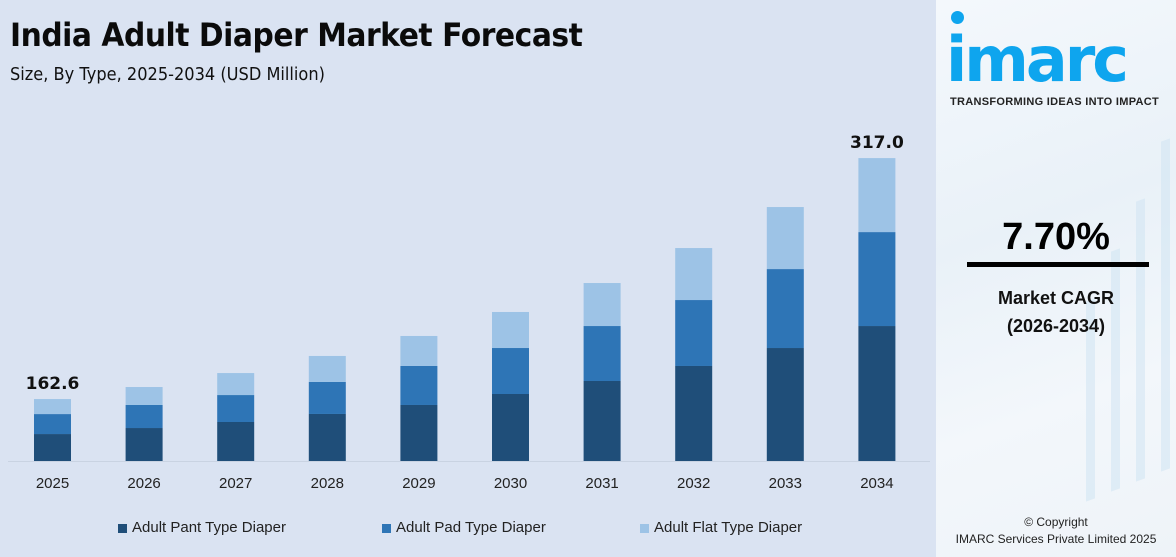  What do you see at coordinates (235, 483) in the screenshot?
I see `x-tick-label: 2027` at bounding box center [235, 483].